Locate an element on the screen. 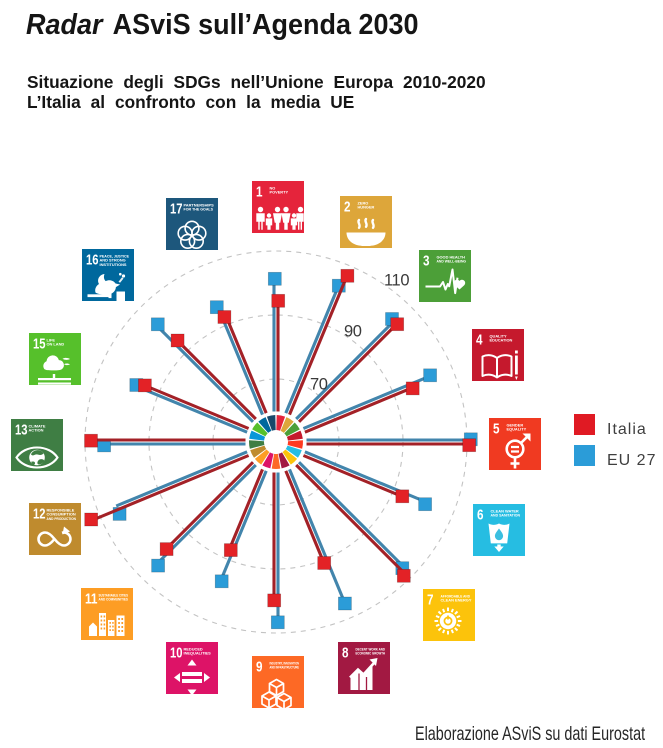  svg-text: HUNGER is located at coordinates (366, 207).